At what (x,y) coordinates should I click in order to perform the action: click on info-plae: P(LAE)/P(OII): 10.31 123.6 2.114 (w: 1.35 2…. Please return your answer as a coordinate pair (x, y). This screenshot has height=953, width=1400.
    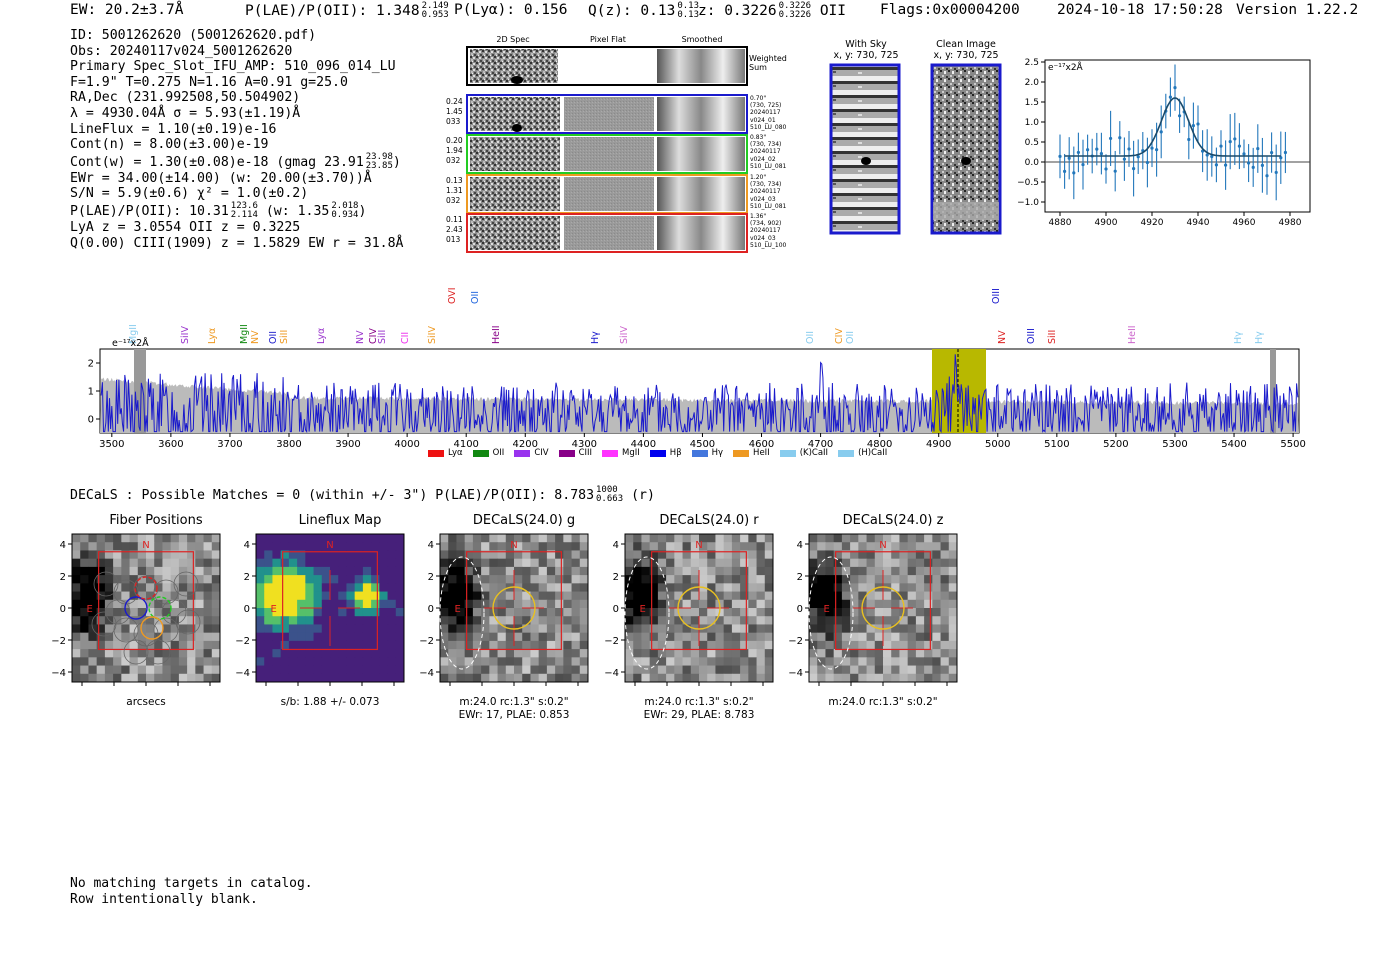
    Looking at the image, I should click on (236, 210).